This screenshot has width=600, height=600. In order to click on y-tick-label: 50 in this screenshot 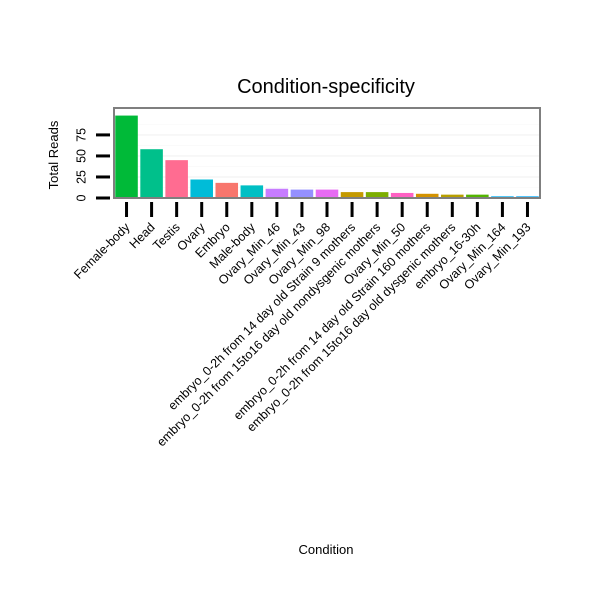, I will do `click(81, 156)`.